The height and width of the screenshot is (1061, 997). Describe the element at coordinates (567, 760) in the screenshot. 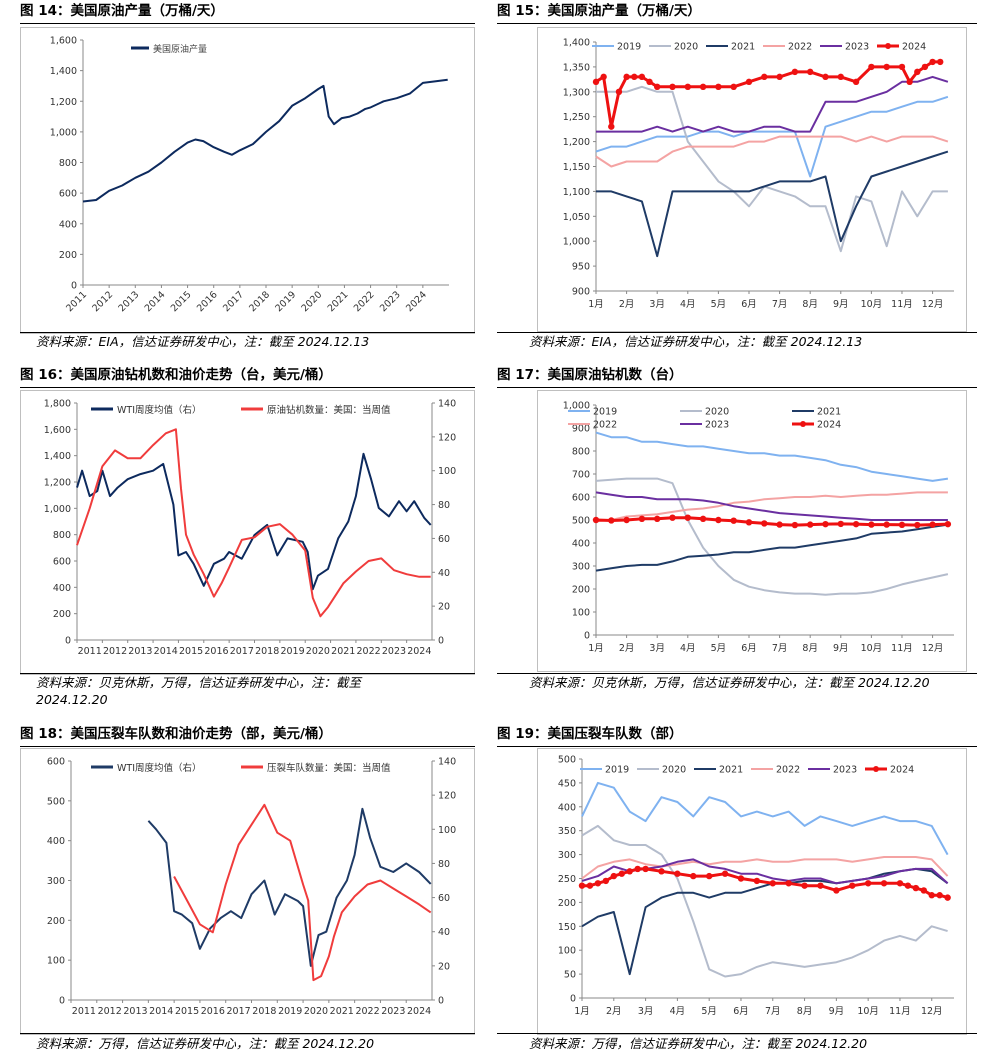

I see `y-tick-label: 500` at that location.